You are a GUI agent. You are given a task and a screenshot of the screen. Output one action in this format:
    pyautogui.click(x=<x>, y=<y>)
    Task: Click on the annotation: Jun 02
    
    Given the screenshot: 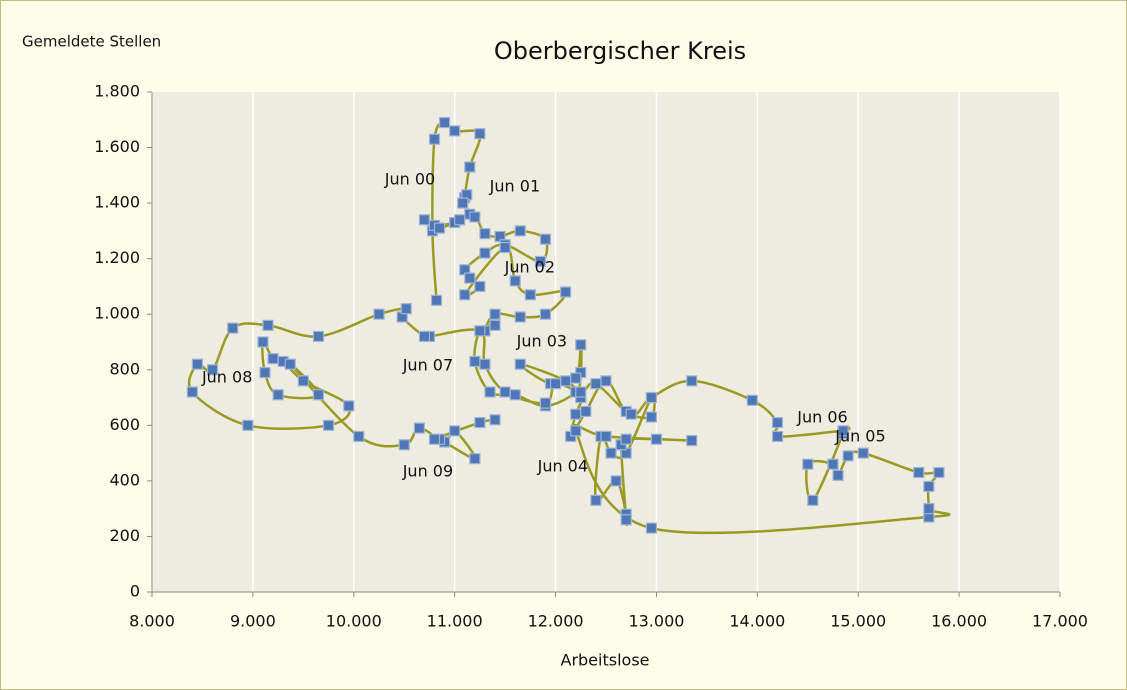 What is the action you would take?
    pyautogui.click(x=529, y=267)
    